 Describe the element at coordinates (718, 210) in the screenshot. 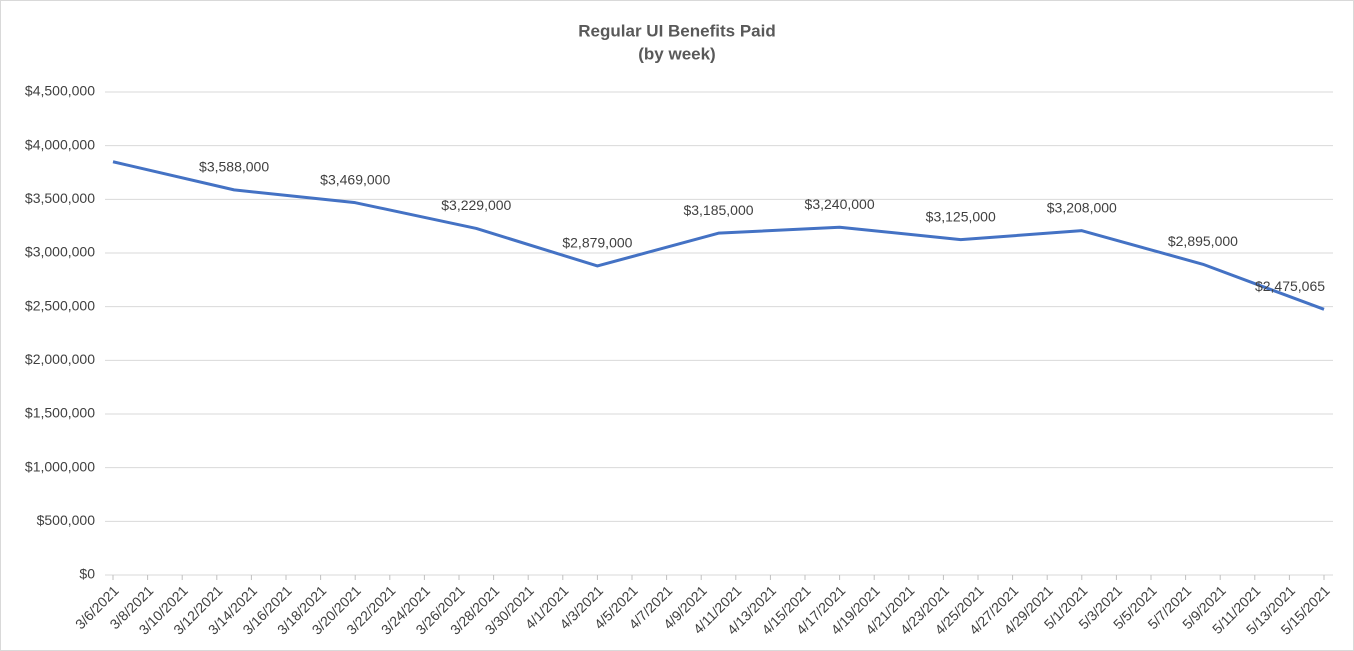

I see `data-label: $3,185,000` at that location.